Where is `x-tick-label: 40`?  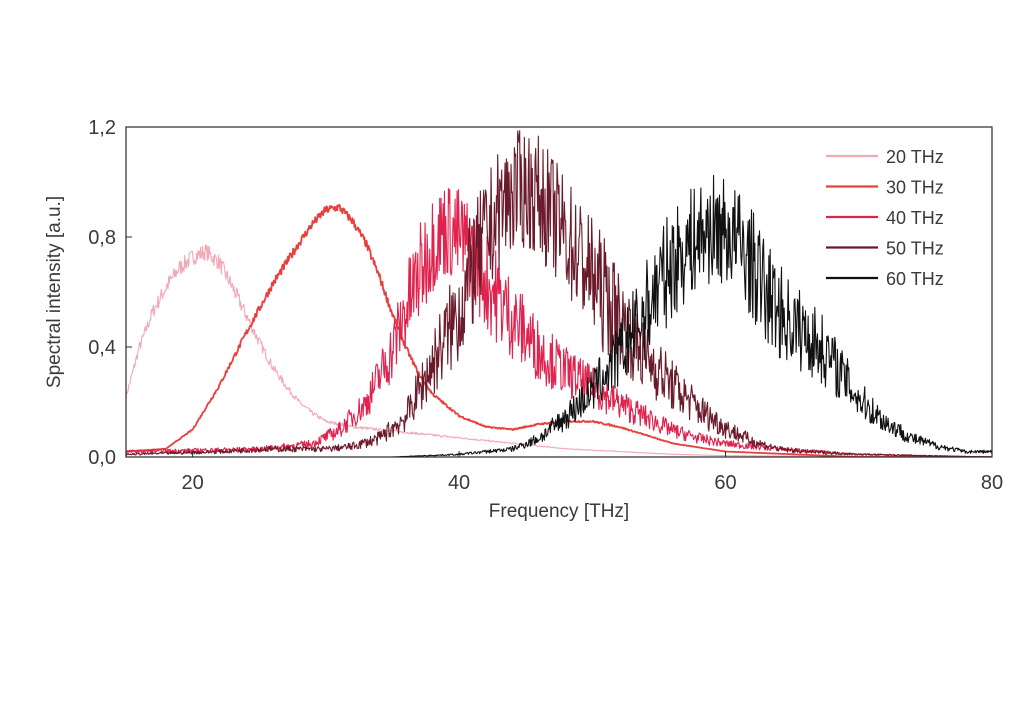
x-tick-label: 40 is located at coordinates (459, 483).